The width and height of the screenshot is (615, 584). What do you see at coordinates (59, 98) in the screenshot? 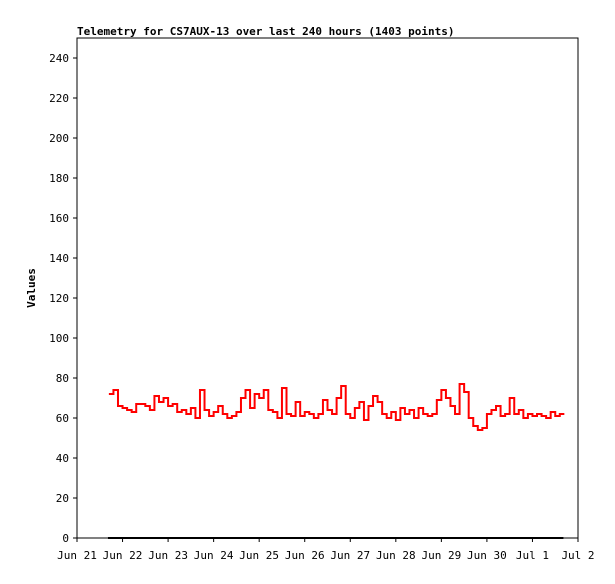
I see `y-tick-label: 220` at bounding box center [59, 98].